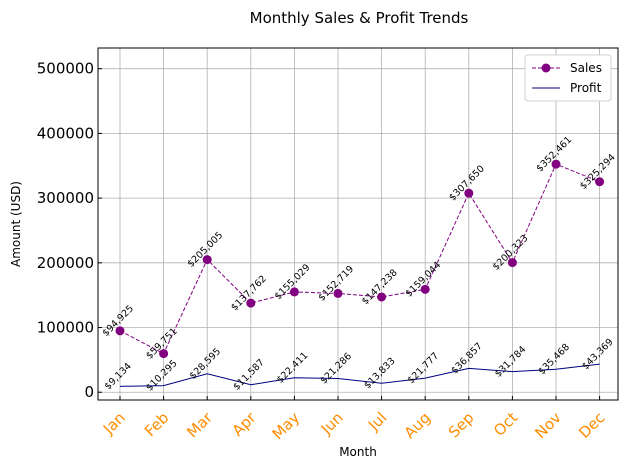 This screenshot has height=470, width=630. Describe the element at coordinates (511, 253) in the screenshot. I see `data-label-sales: $200,323` at that location.